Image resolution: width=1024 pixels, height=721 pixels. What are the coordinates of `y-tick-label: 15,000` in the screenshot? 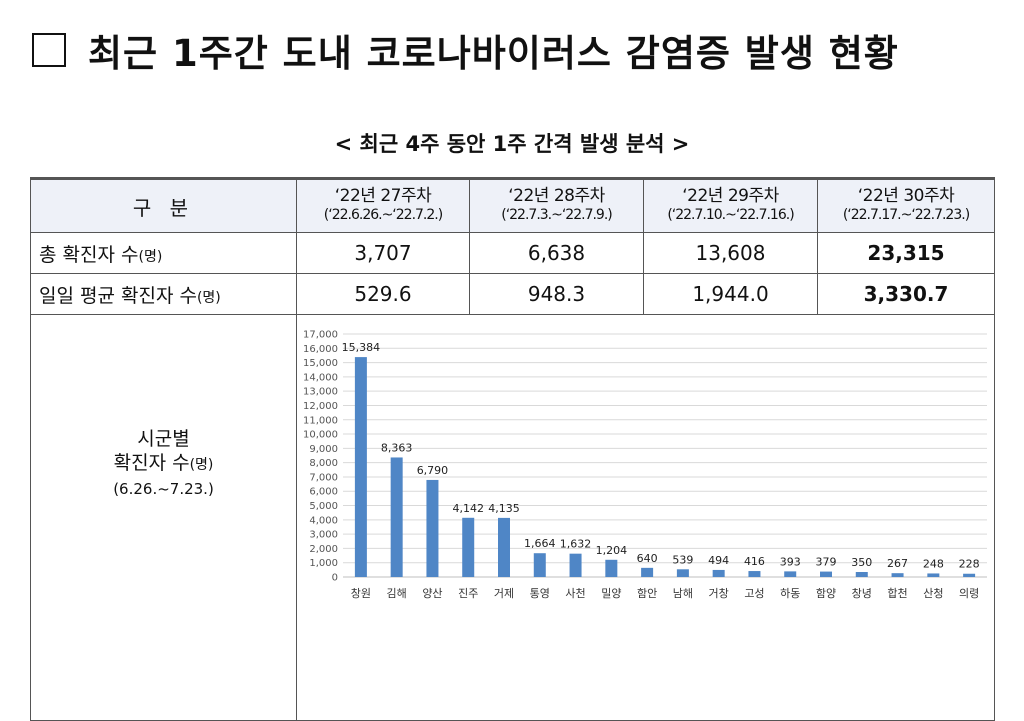 It's located at (320, 363).